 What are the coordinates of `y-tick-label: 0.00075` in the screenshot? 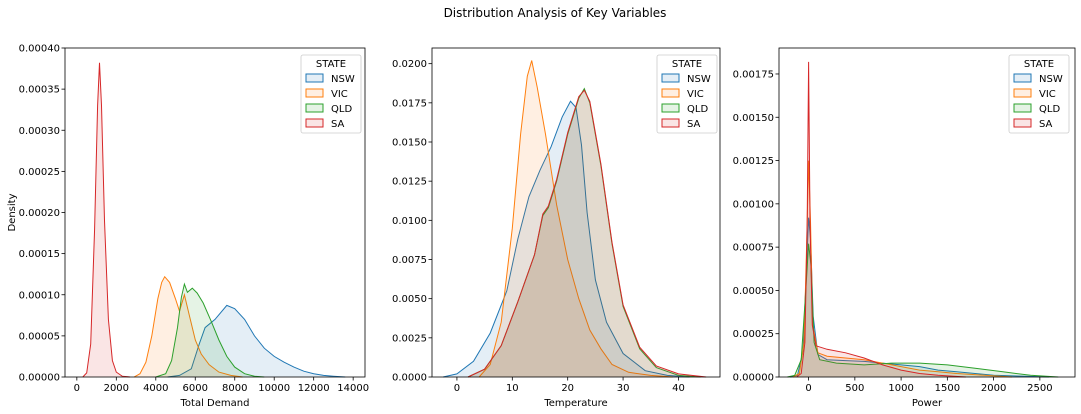 It's located at (753, 248).